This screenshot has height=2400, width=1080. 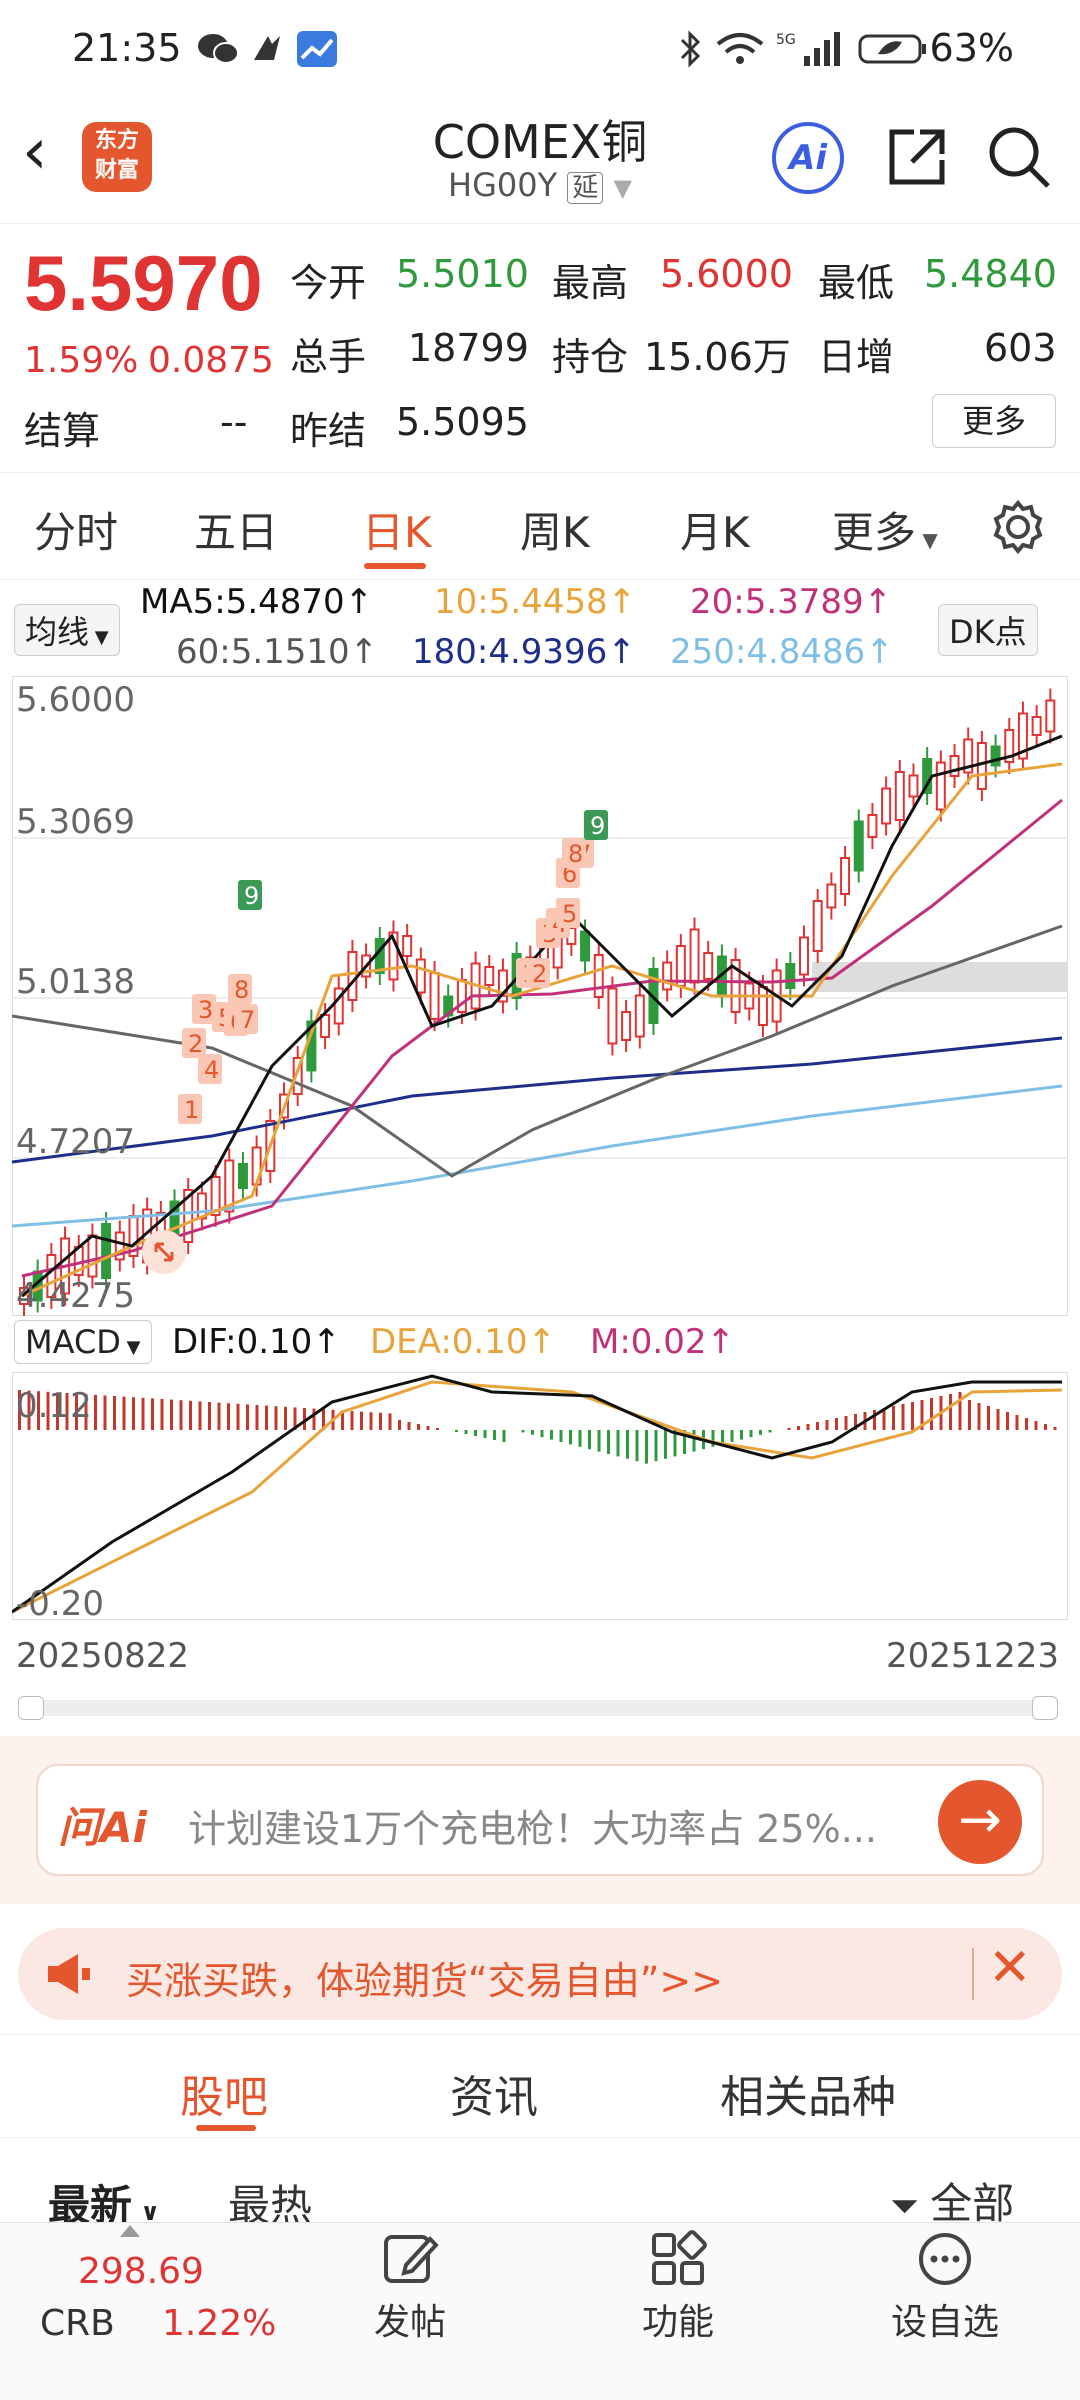 What do you see at coordinates (1019, 157) in the screenshot?
I see `search-icon` at bounding box center [1019, 157].